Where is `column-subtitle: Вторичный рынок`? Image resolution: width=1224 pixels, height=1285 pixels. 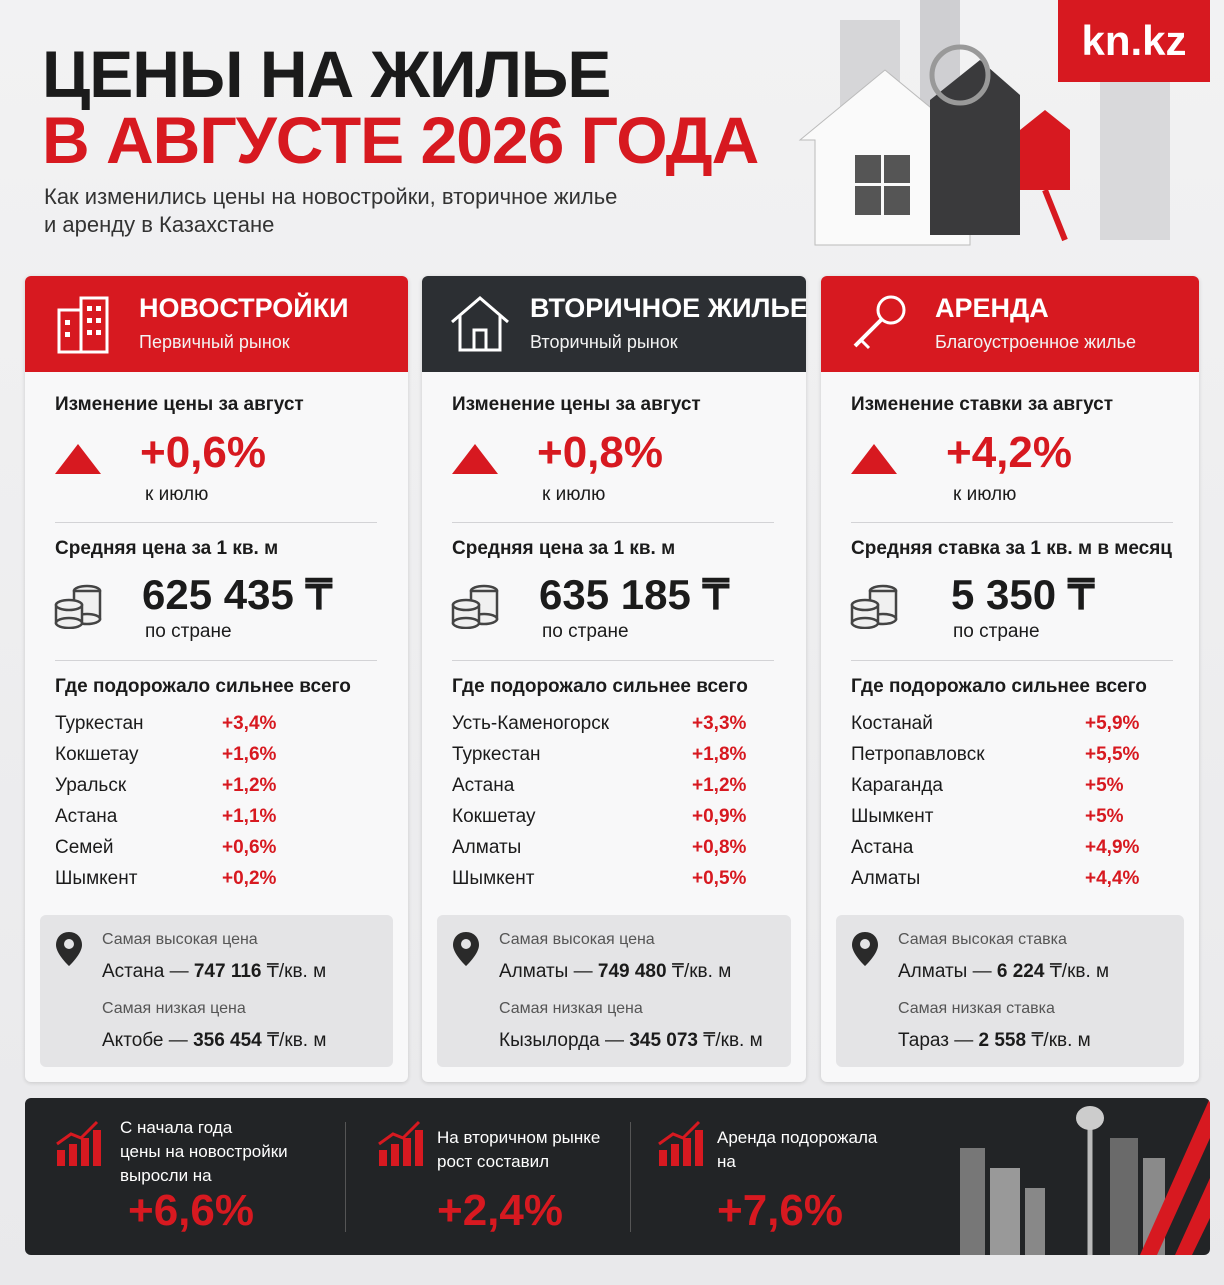 column-subtitle: Вторичный рынок is located at coordinates (604, 342).